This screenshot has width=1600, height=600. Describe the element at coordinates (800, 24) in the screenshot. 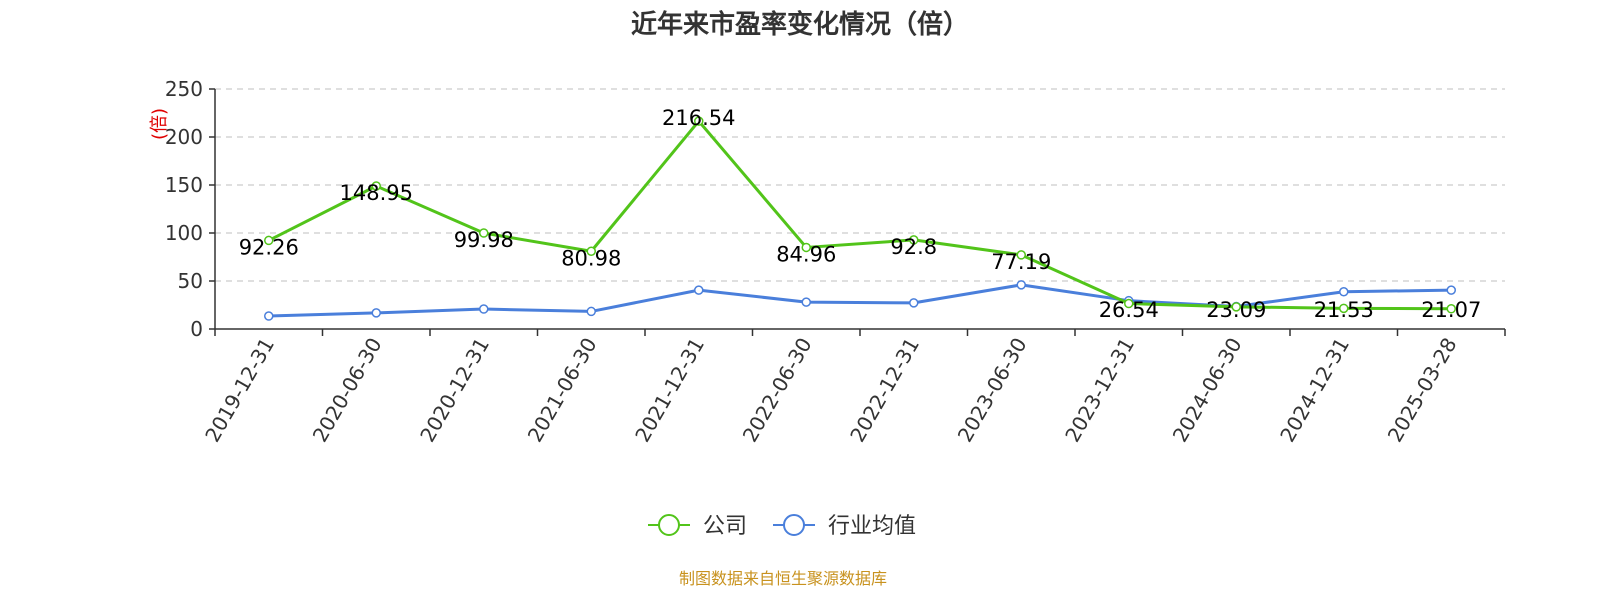

I see `chart-title: 近年来市盈率变化情况（倍）` at that location.